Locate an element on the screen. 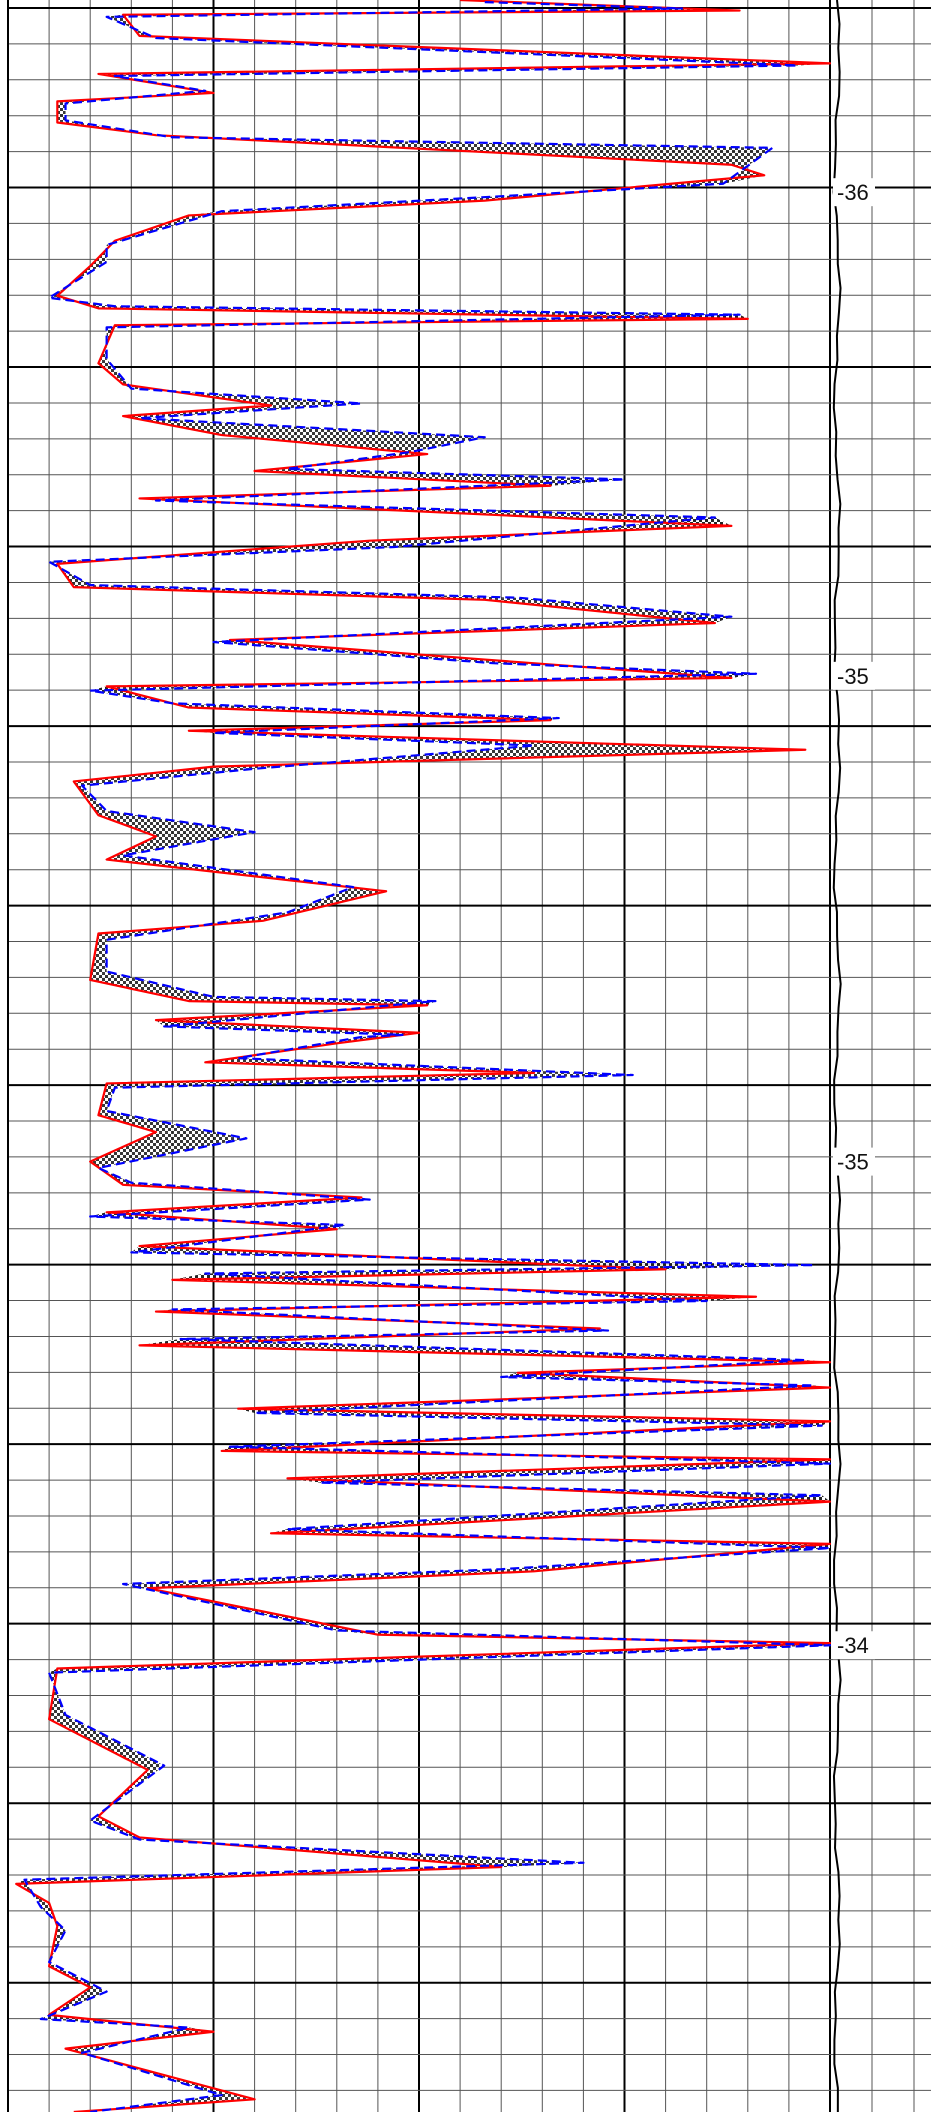  depth-track-line is located at coordinates (837, 1056).